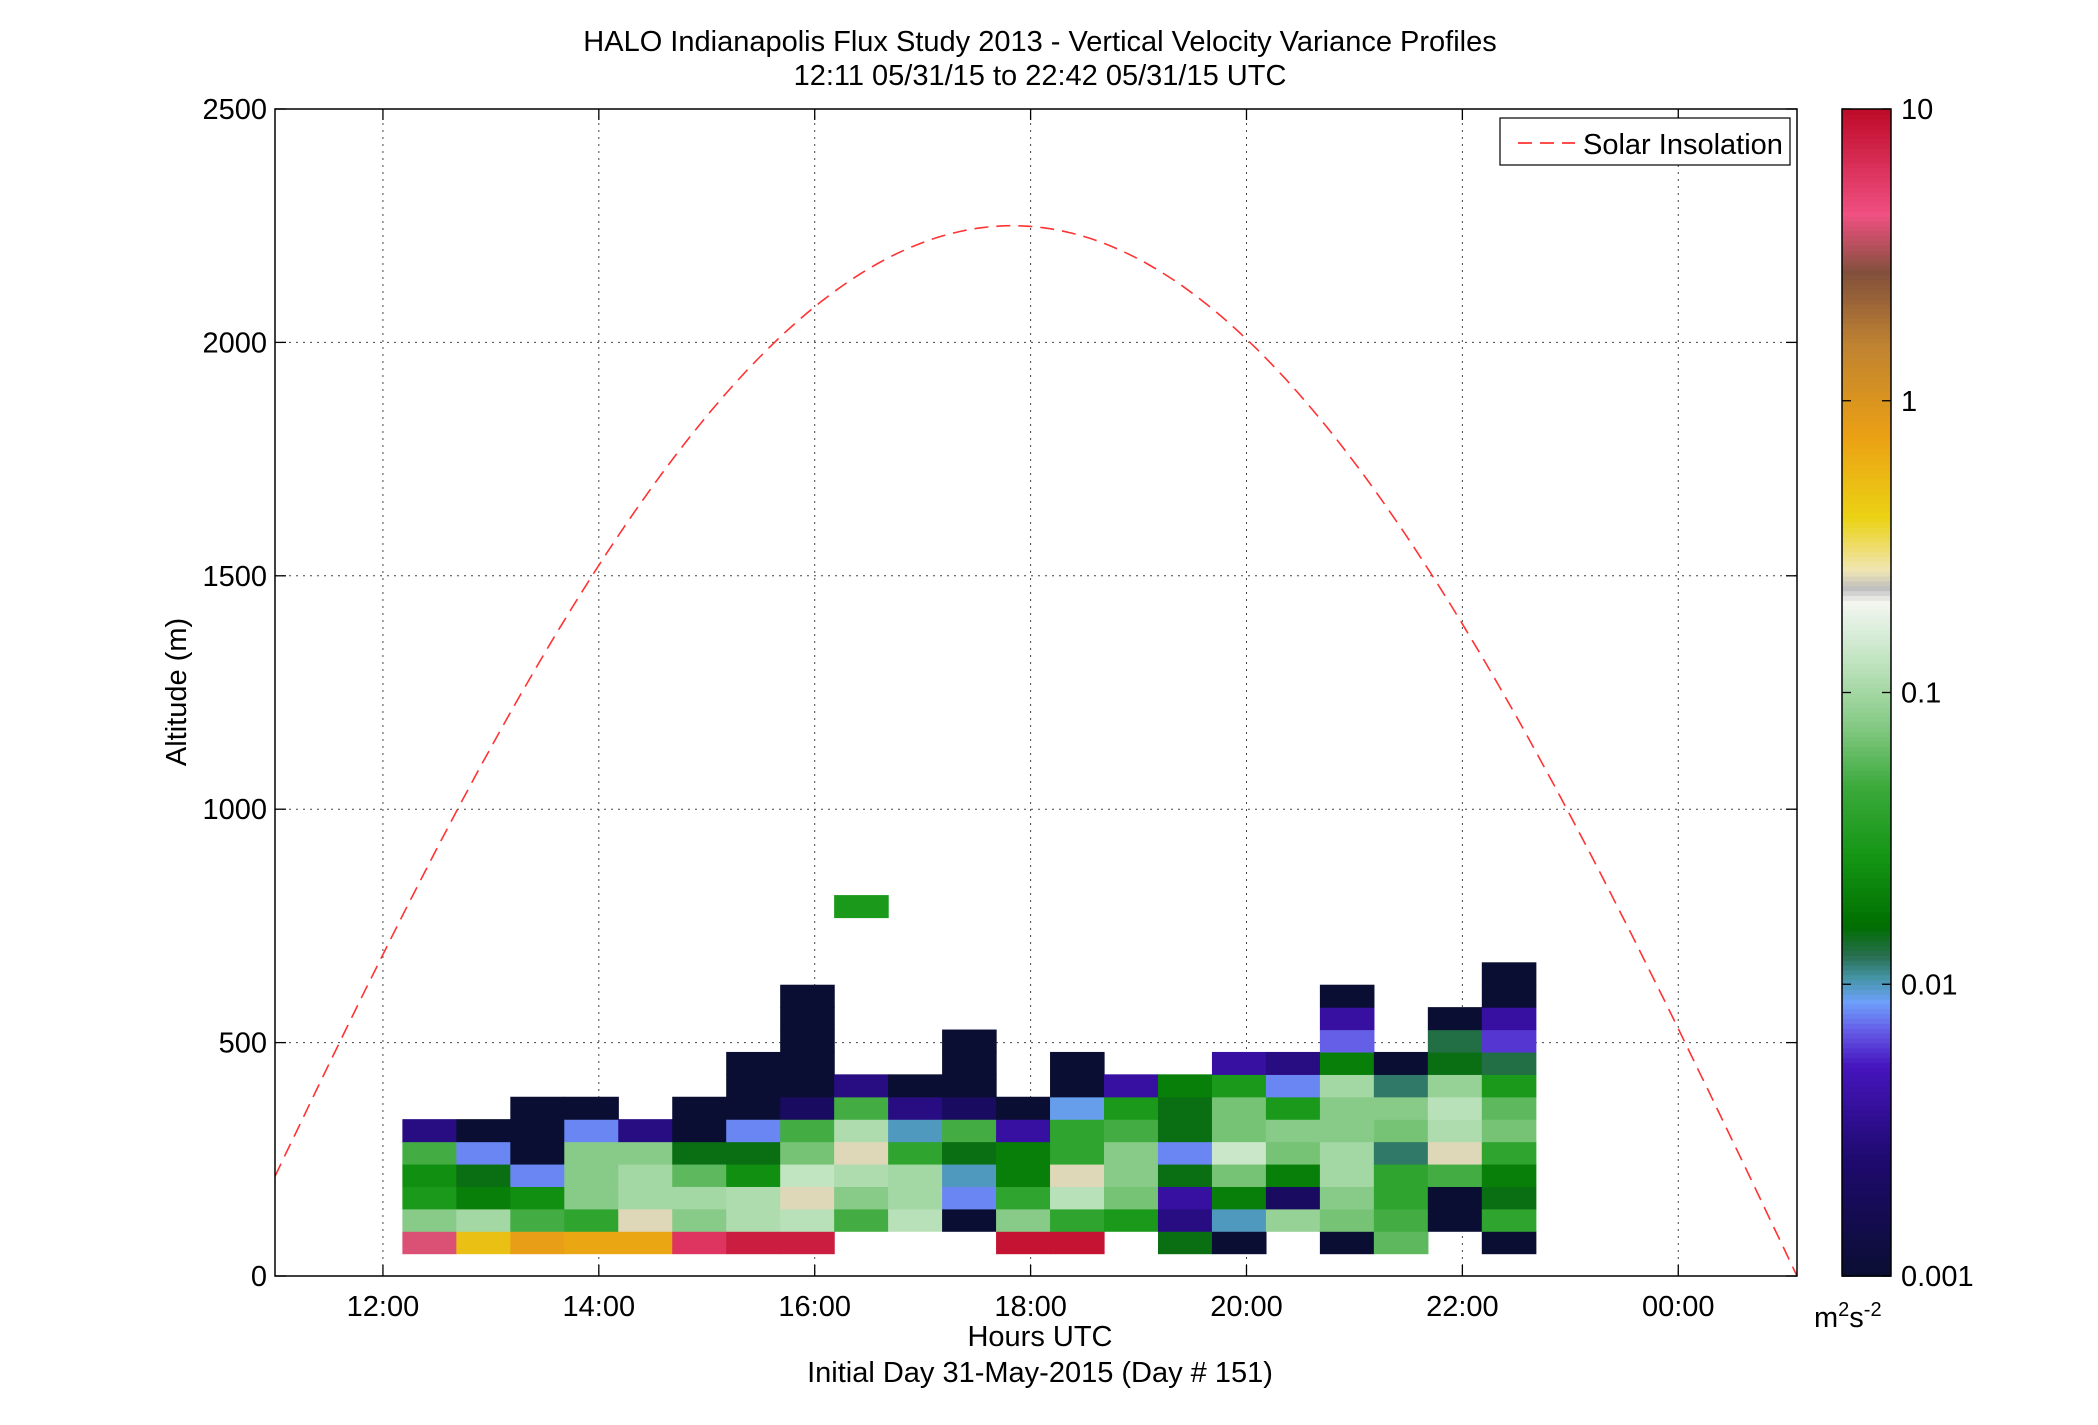  Describe the element at coordinates (259, 1277) in the screenshot. I see `y-tick-label-0: 0` at that location.